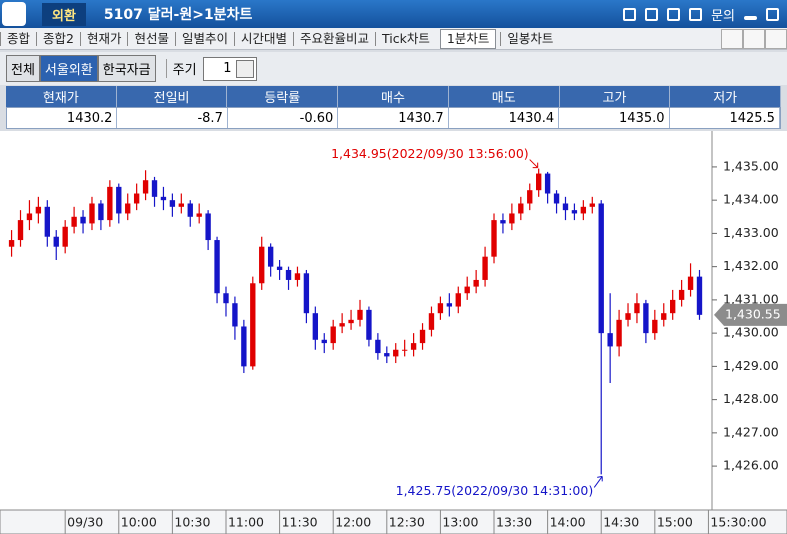  Describe the element at coordinates (751, 398) in the screenshot. I see `y-tick-label: 1,428.00` at that location.